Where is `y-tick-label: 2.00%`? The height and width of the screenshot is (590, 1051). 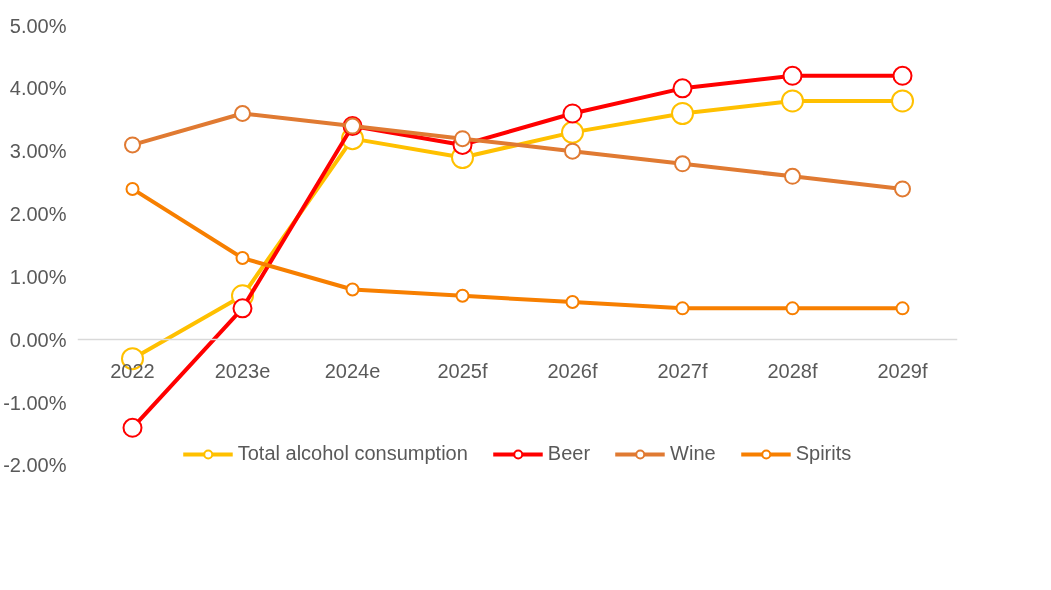 y-tick-label: 2.00% is located at coordinates (38, 214).